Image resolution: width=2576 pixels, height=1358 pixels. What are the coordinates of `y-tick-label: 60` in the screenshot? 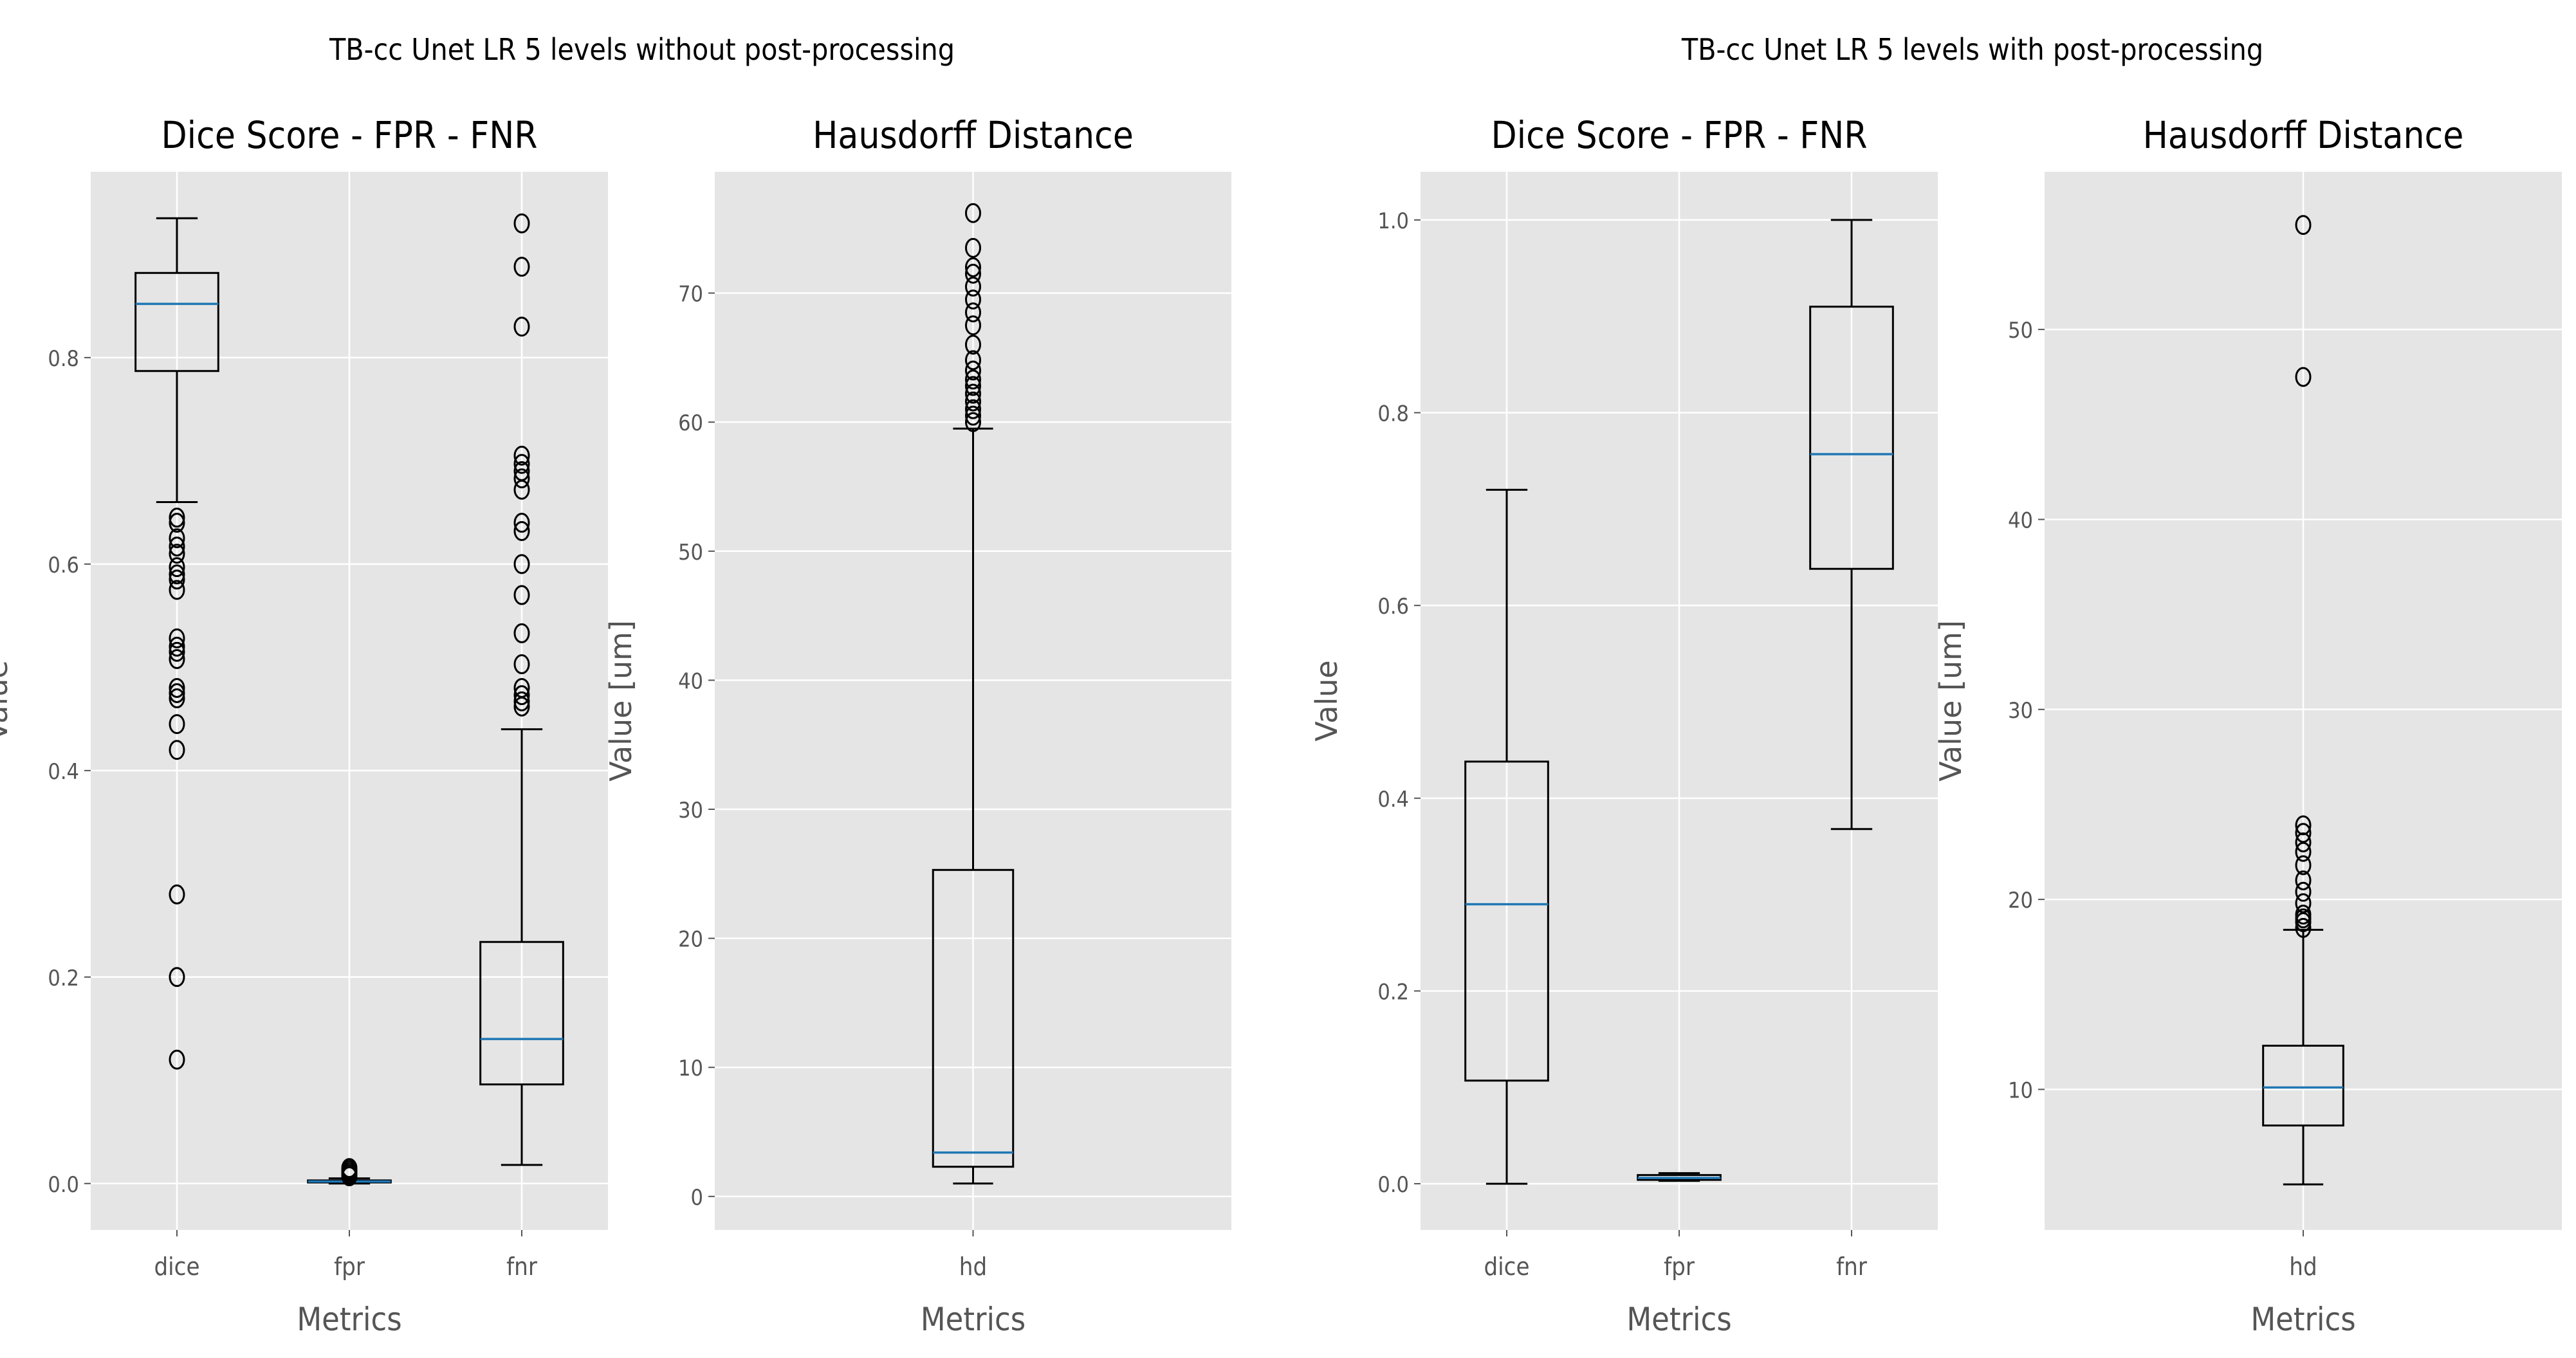 It's located at (690, 423).